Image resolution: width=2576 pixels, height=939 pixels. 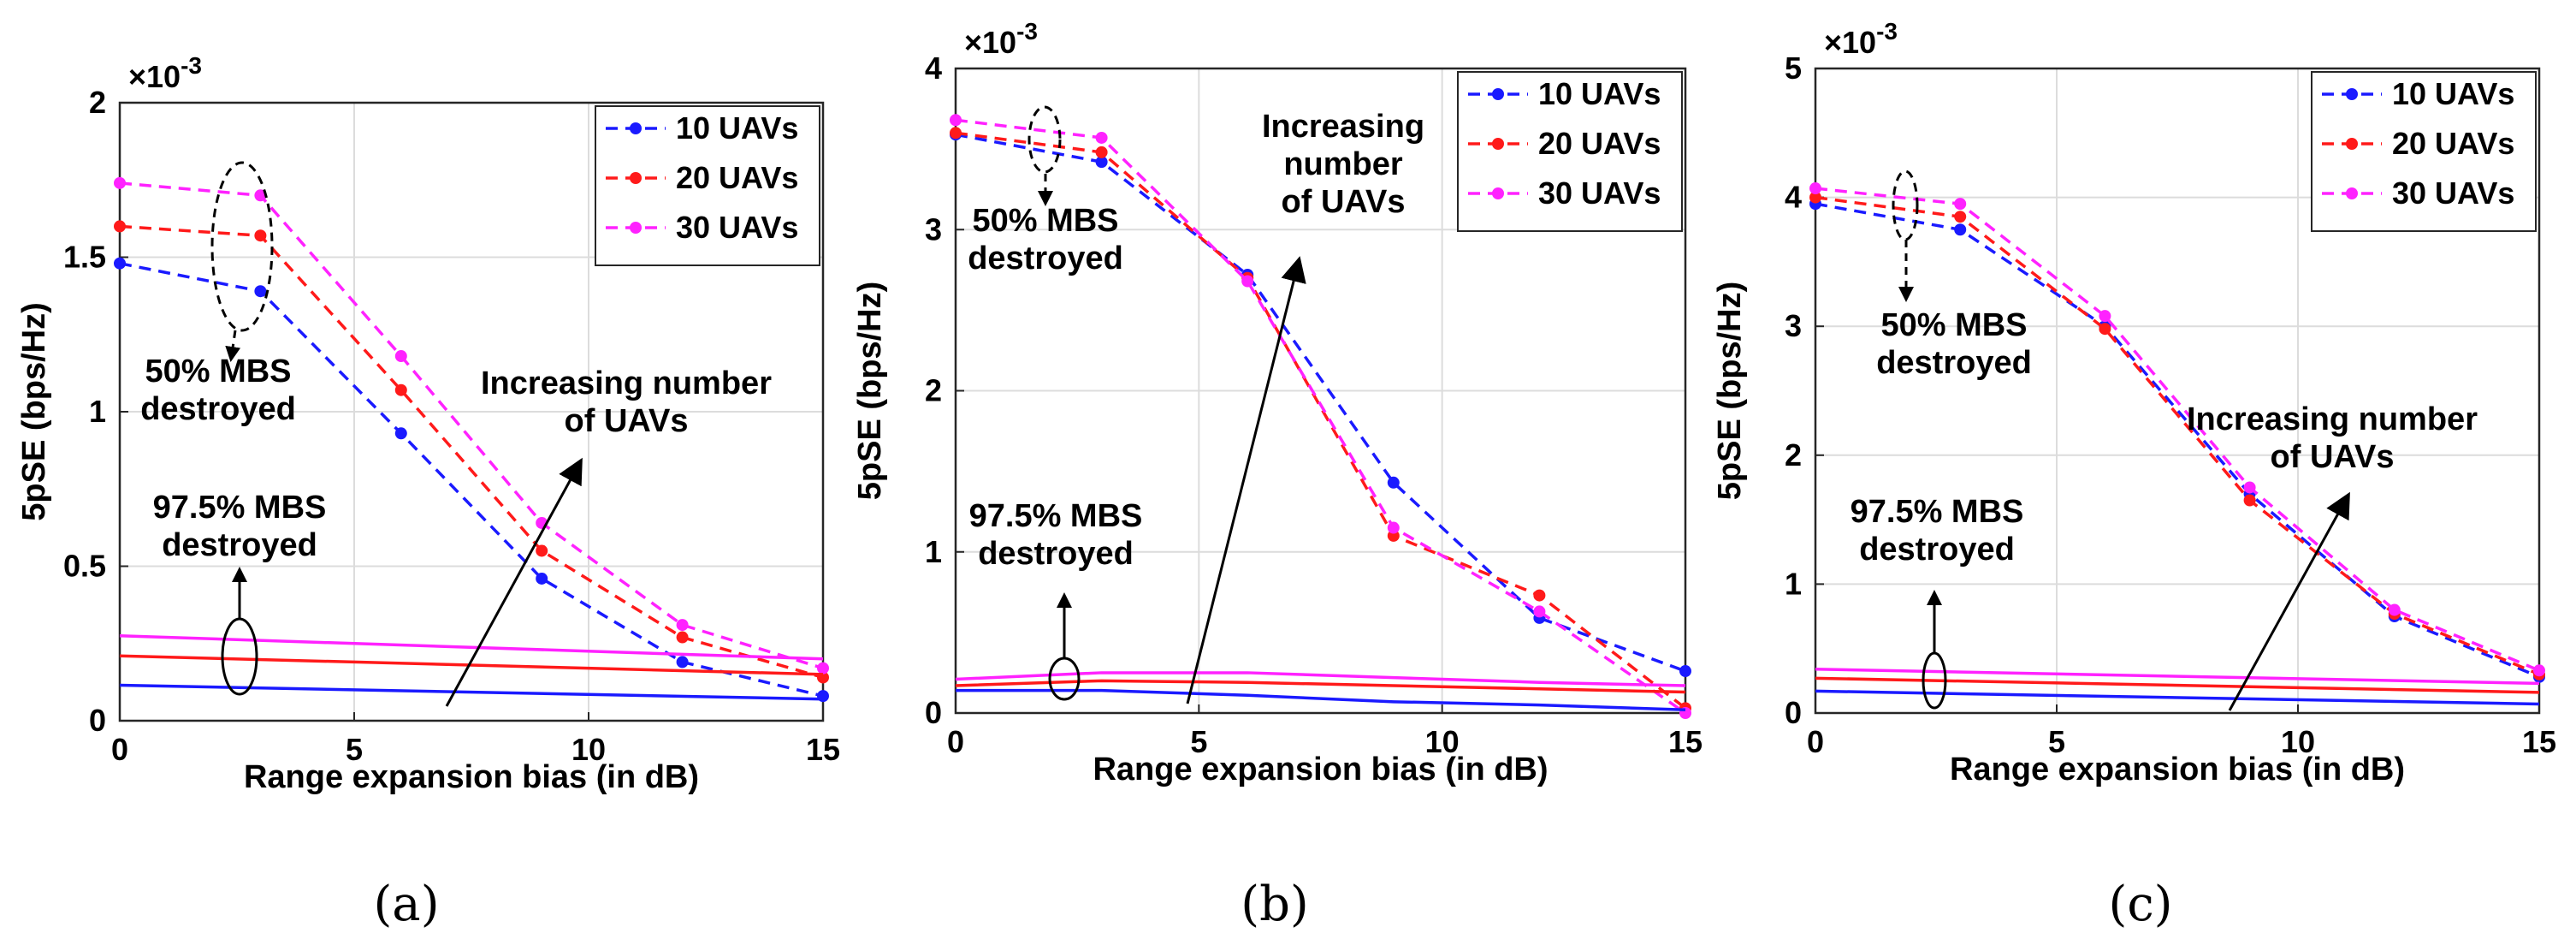 I want to click on y-tick-label: 0.5, so click(x=84, y=567).